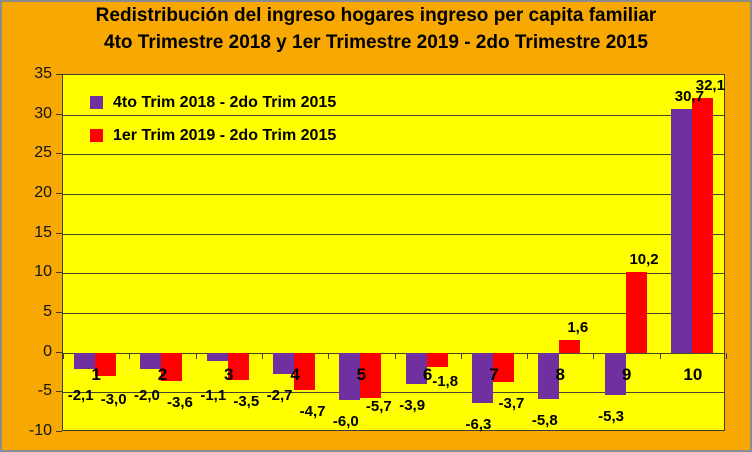 Image resolution: width=752 pixels, height=452 pixels. Describe the element at coordinates (43, 73) in the screenshot. I see `y-axis-label: 35` at that location.